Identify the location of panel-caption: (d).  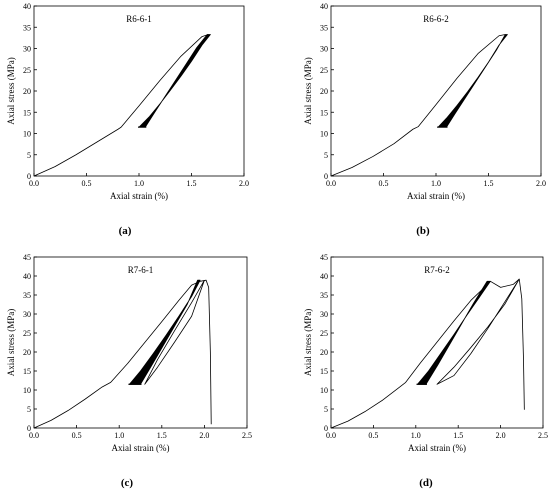
(426, 483).